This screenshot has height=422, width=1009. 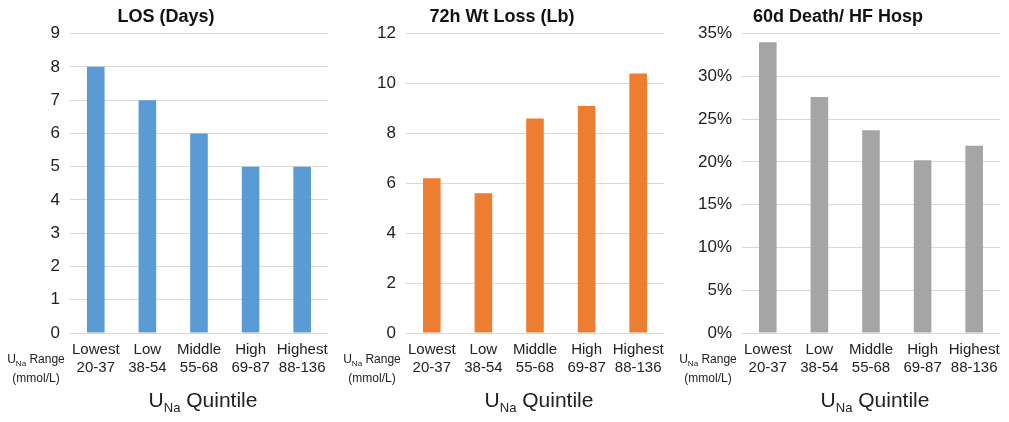 What do you see at coordinates (719, 289) in the screenshot?
I see `y-tick-label: 5%` at bounding box center [719, 289].